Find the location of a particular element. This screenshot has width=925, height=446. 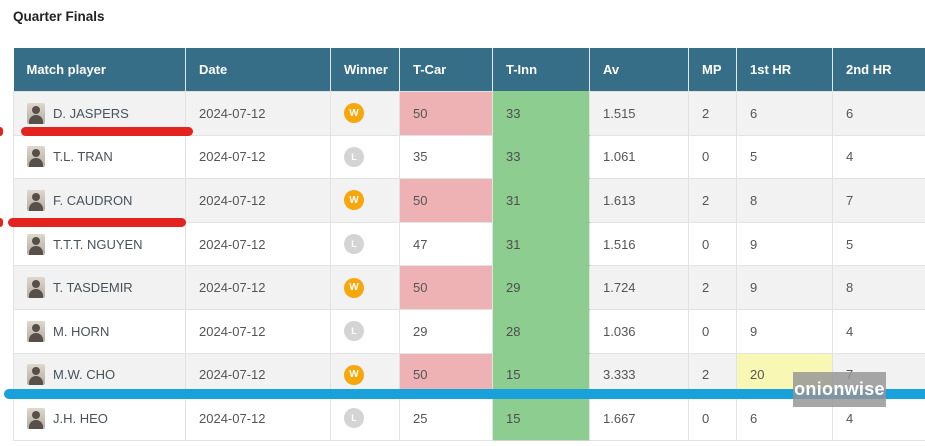

cell-match-player: T.T.T. NGUYEN is located at coordinates (99, 244).